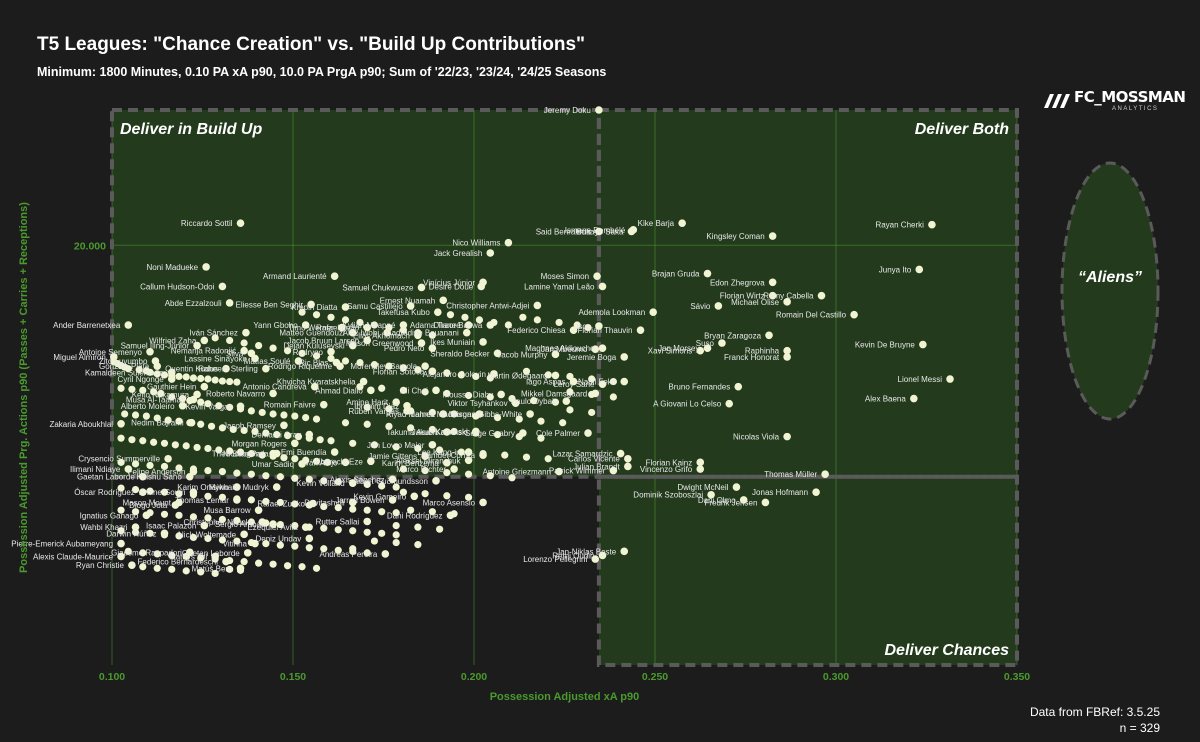  What do you see at coordinates (273, 464) in the screenshot?
I see `point-label: Umar Sadiq` at bounding box center [273, 464].